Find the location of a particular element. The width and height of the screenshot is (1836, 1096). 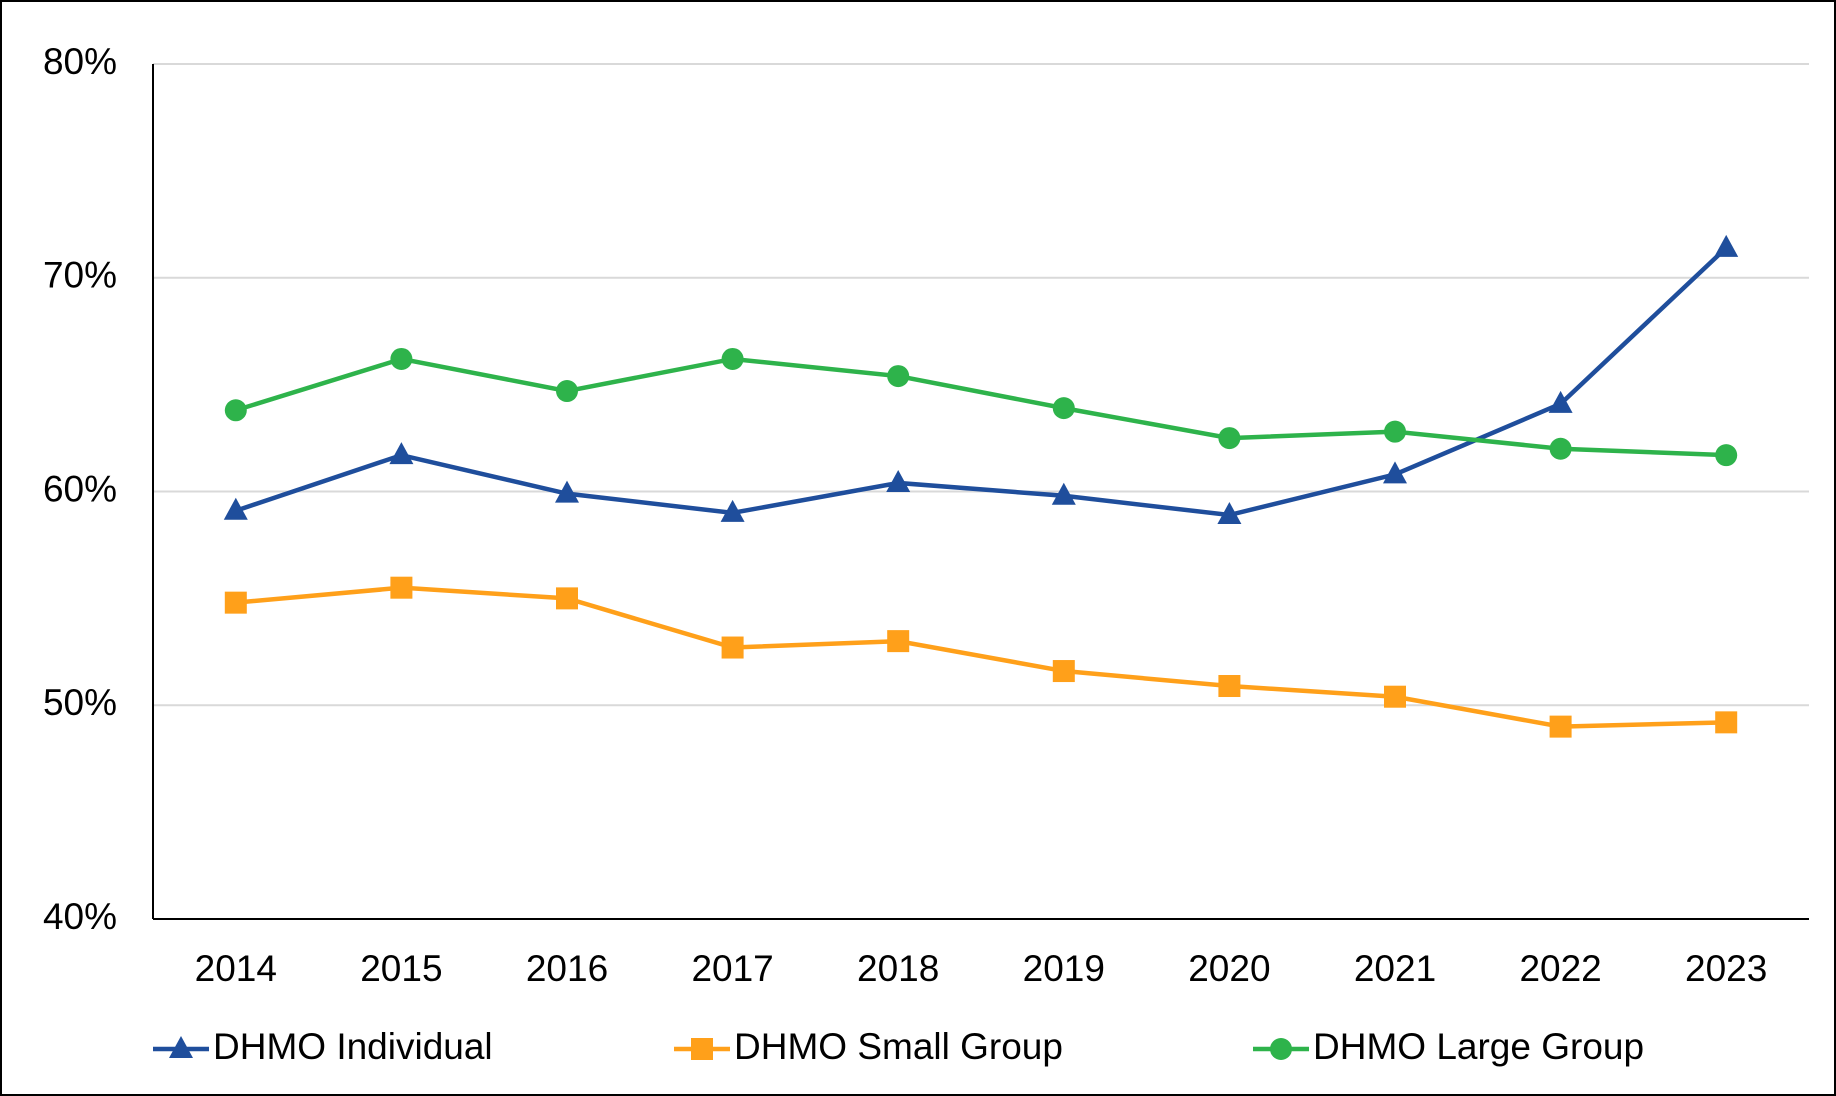

legend-label: DHMO Large Group is located at coordinates (1478, 1046).